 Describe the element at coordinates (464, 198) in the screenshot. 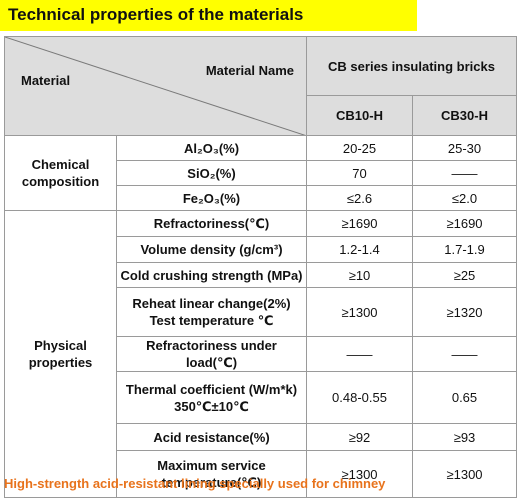

I see `cb30h-value: ≤2.0` at that location.